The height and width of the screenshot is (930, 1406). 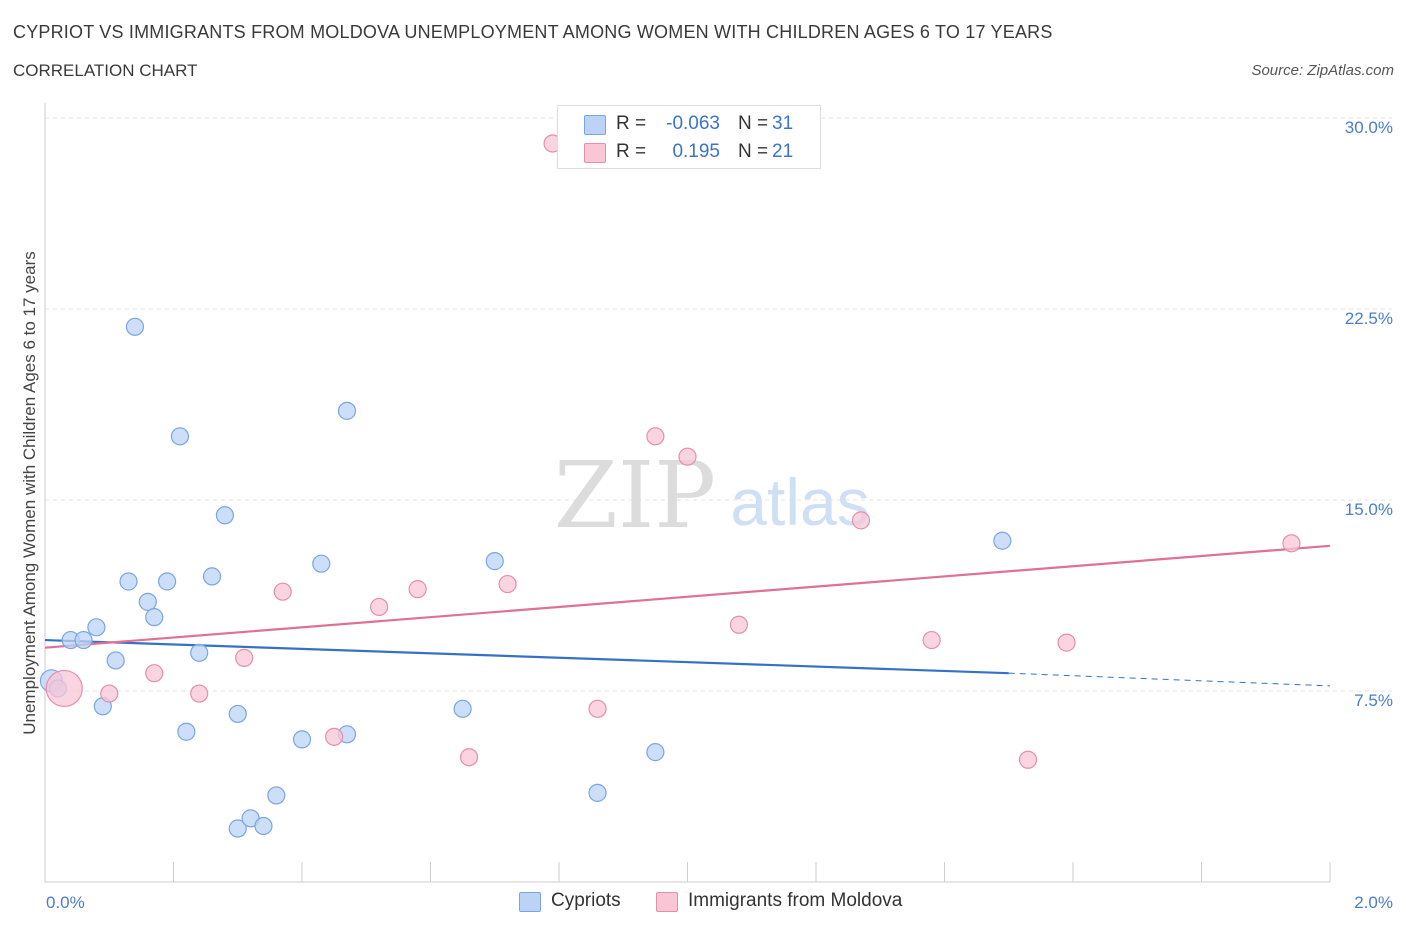 What do you see at coordinates (526, 656) in the screenshot?
I see `trend-line-cypriots` at bounding box center [526, 656].